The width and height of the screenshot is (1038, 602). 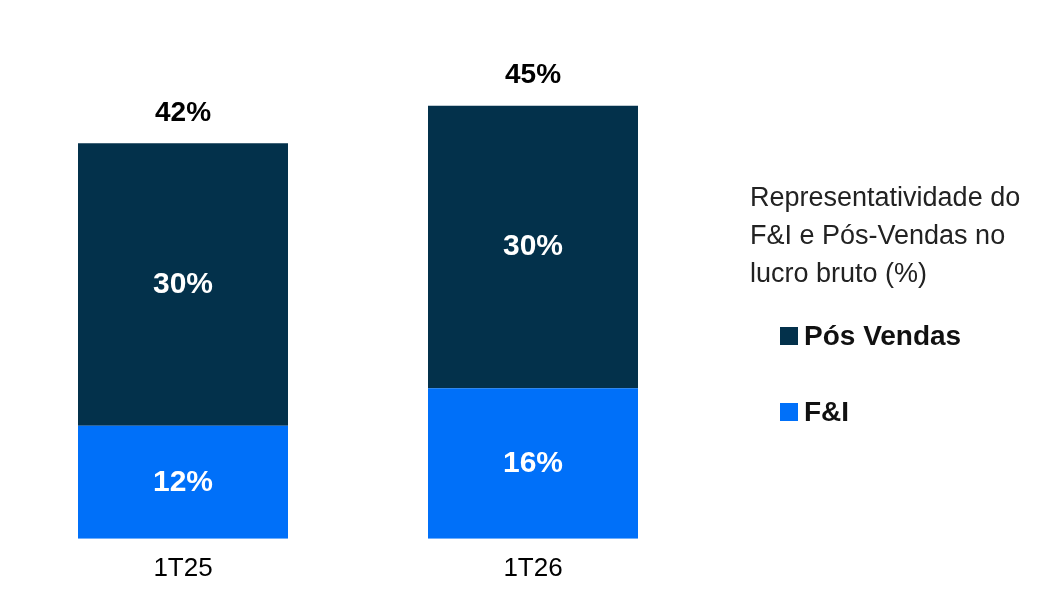 I want to click on data-label: 12%, so click(x=183, y=480).